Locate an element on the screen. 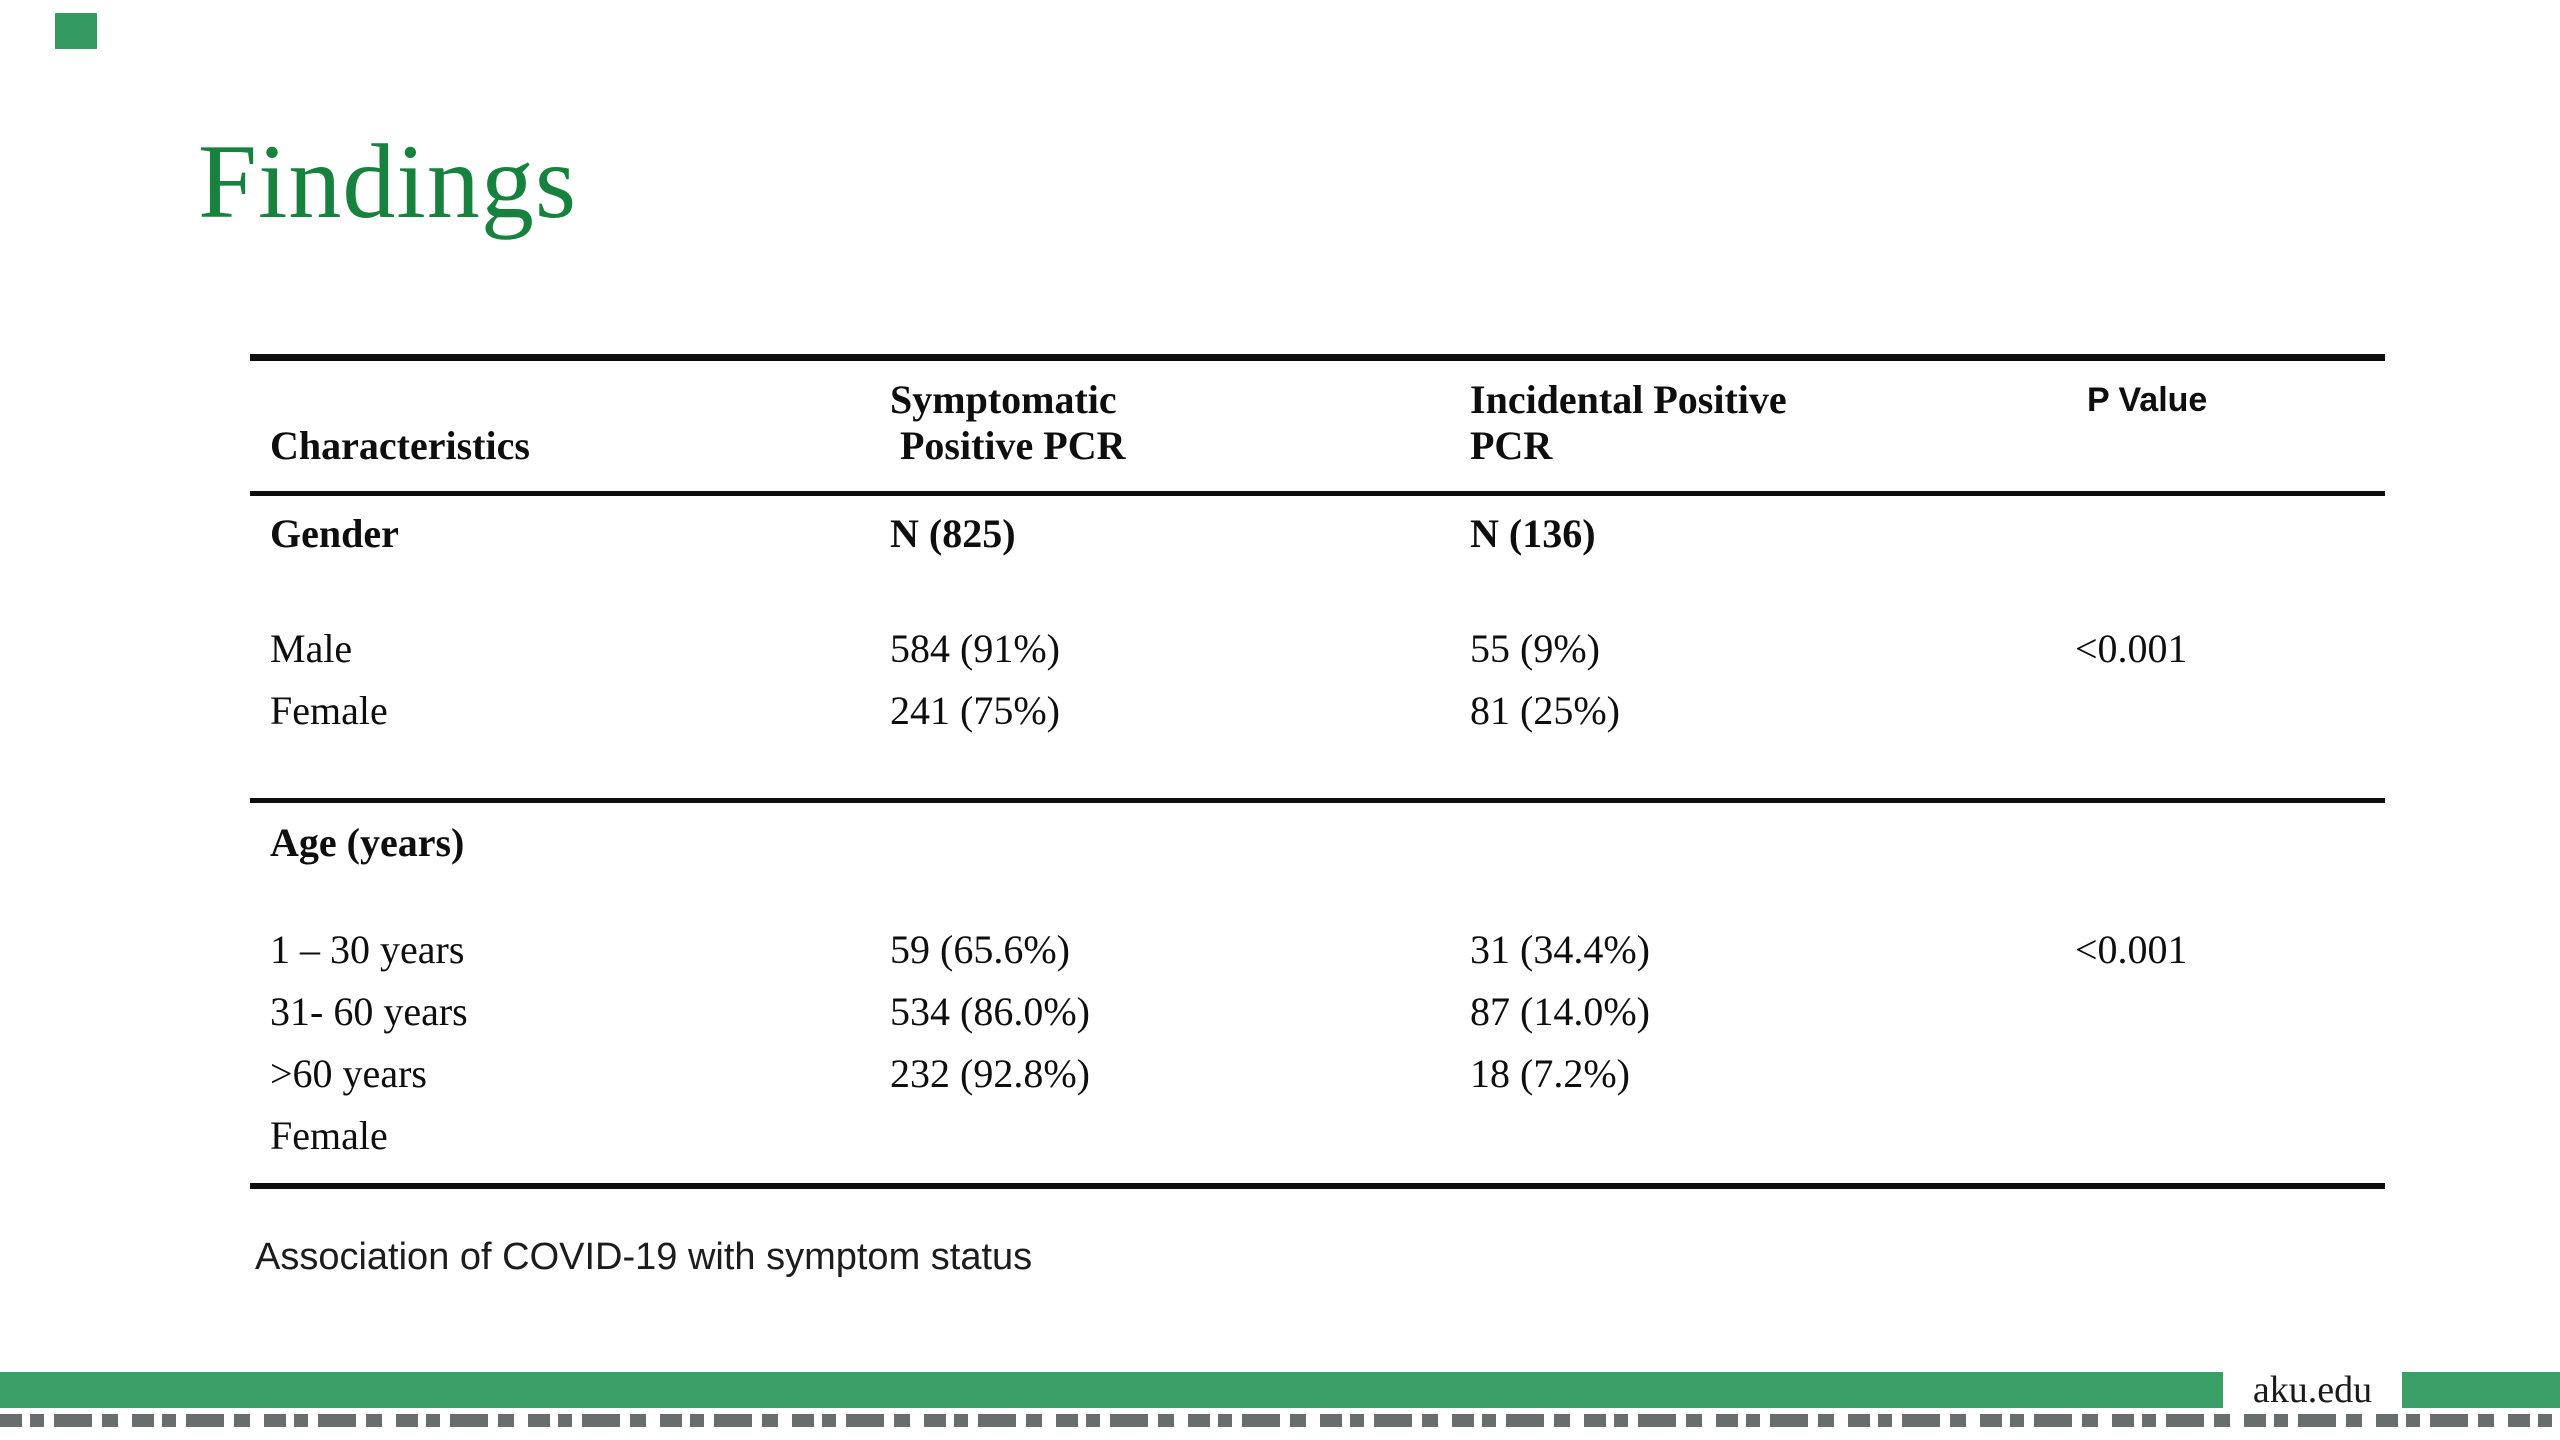 The image size is (2560, 1440). table-row-age-female: Female is located at coordinates (1317, 1136).